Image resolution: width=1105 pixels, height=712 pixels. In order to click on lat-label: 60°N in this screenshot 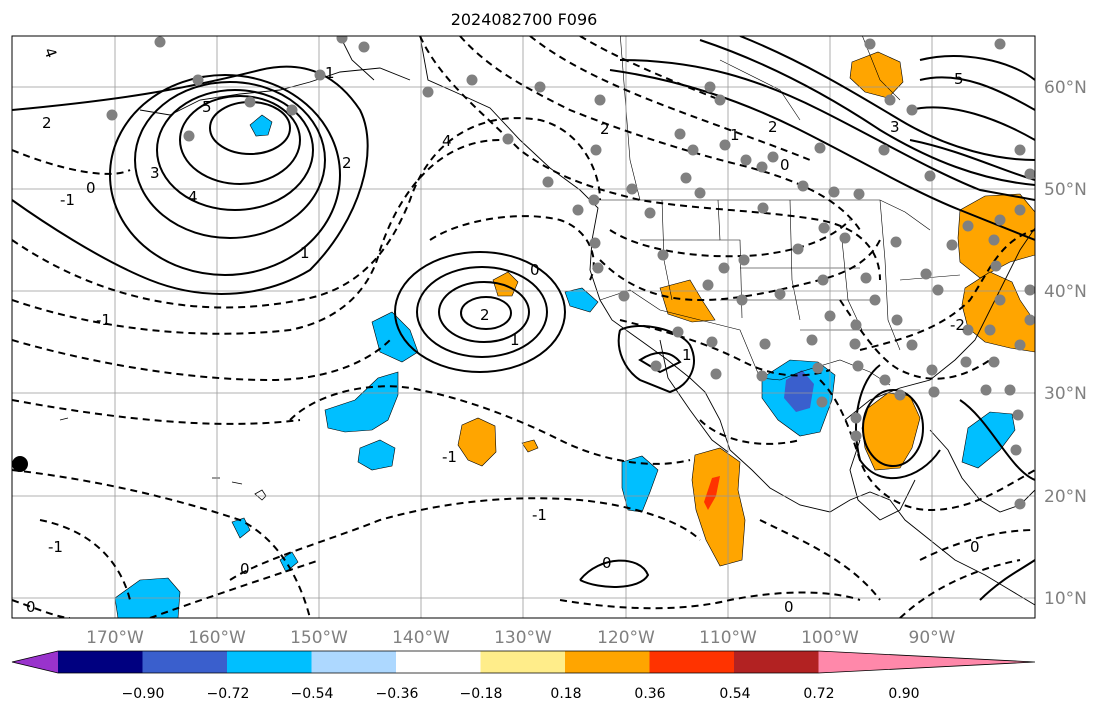, I will do `click(1065, 88)`.